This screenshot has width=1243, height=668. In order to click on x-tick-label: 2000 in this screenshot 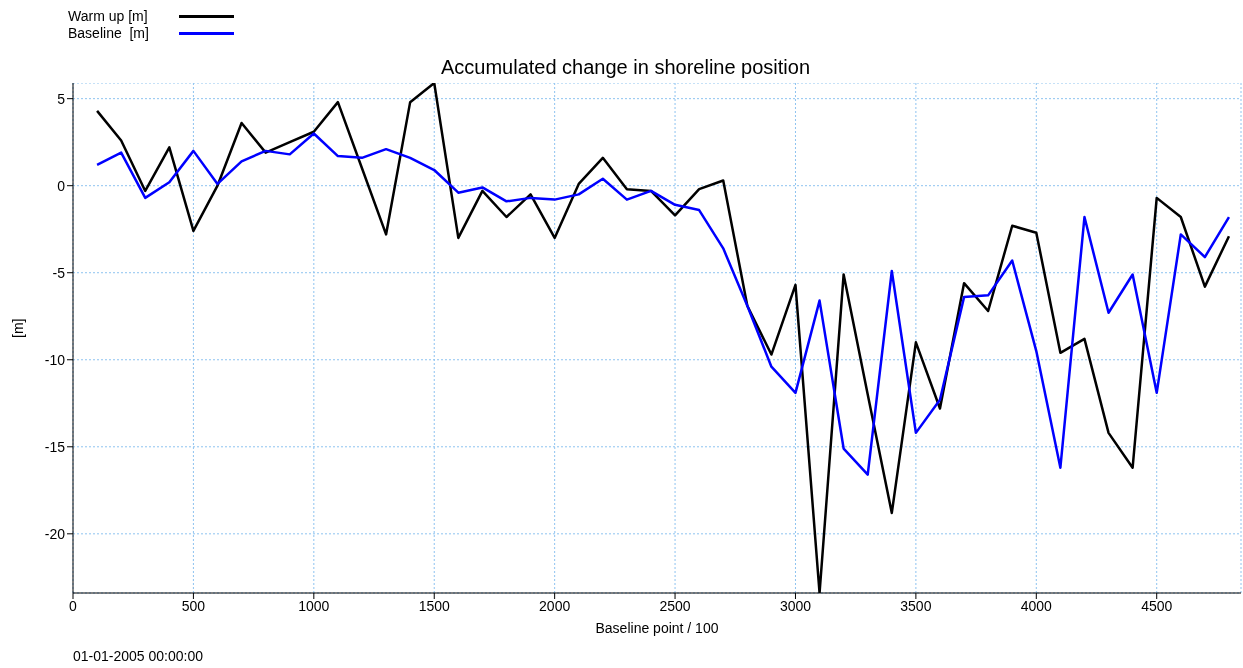, I will do `click(555, 605)`.